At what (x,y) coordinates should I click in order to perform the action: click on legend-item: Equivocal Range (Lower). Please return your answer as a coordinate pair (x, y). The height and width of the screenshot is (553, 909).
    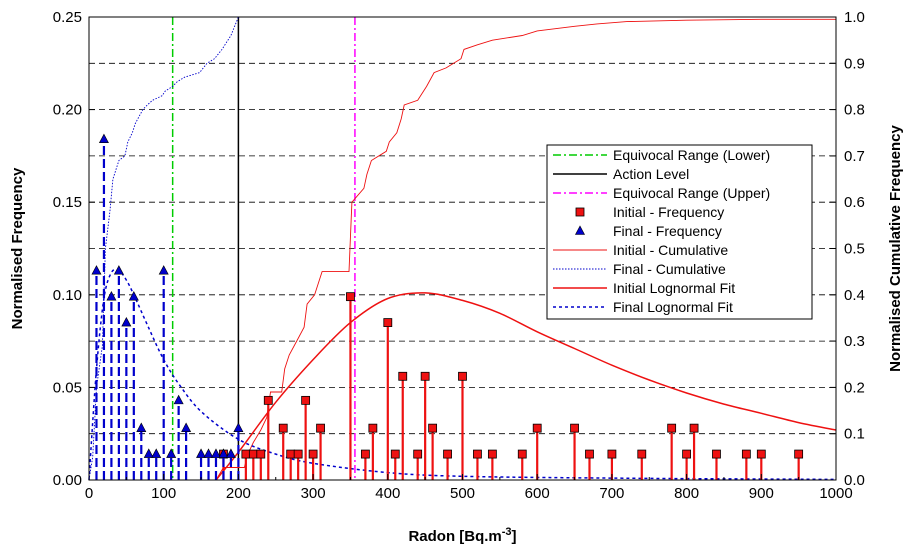
    Looking at the image, I should click on (661, 155).